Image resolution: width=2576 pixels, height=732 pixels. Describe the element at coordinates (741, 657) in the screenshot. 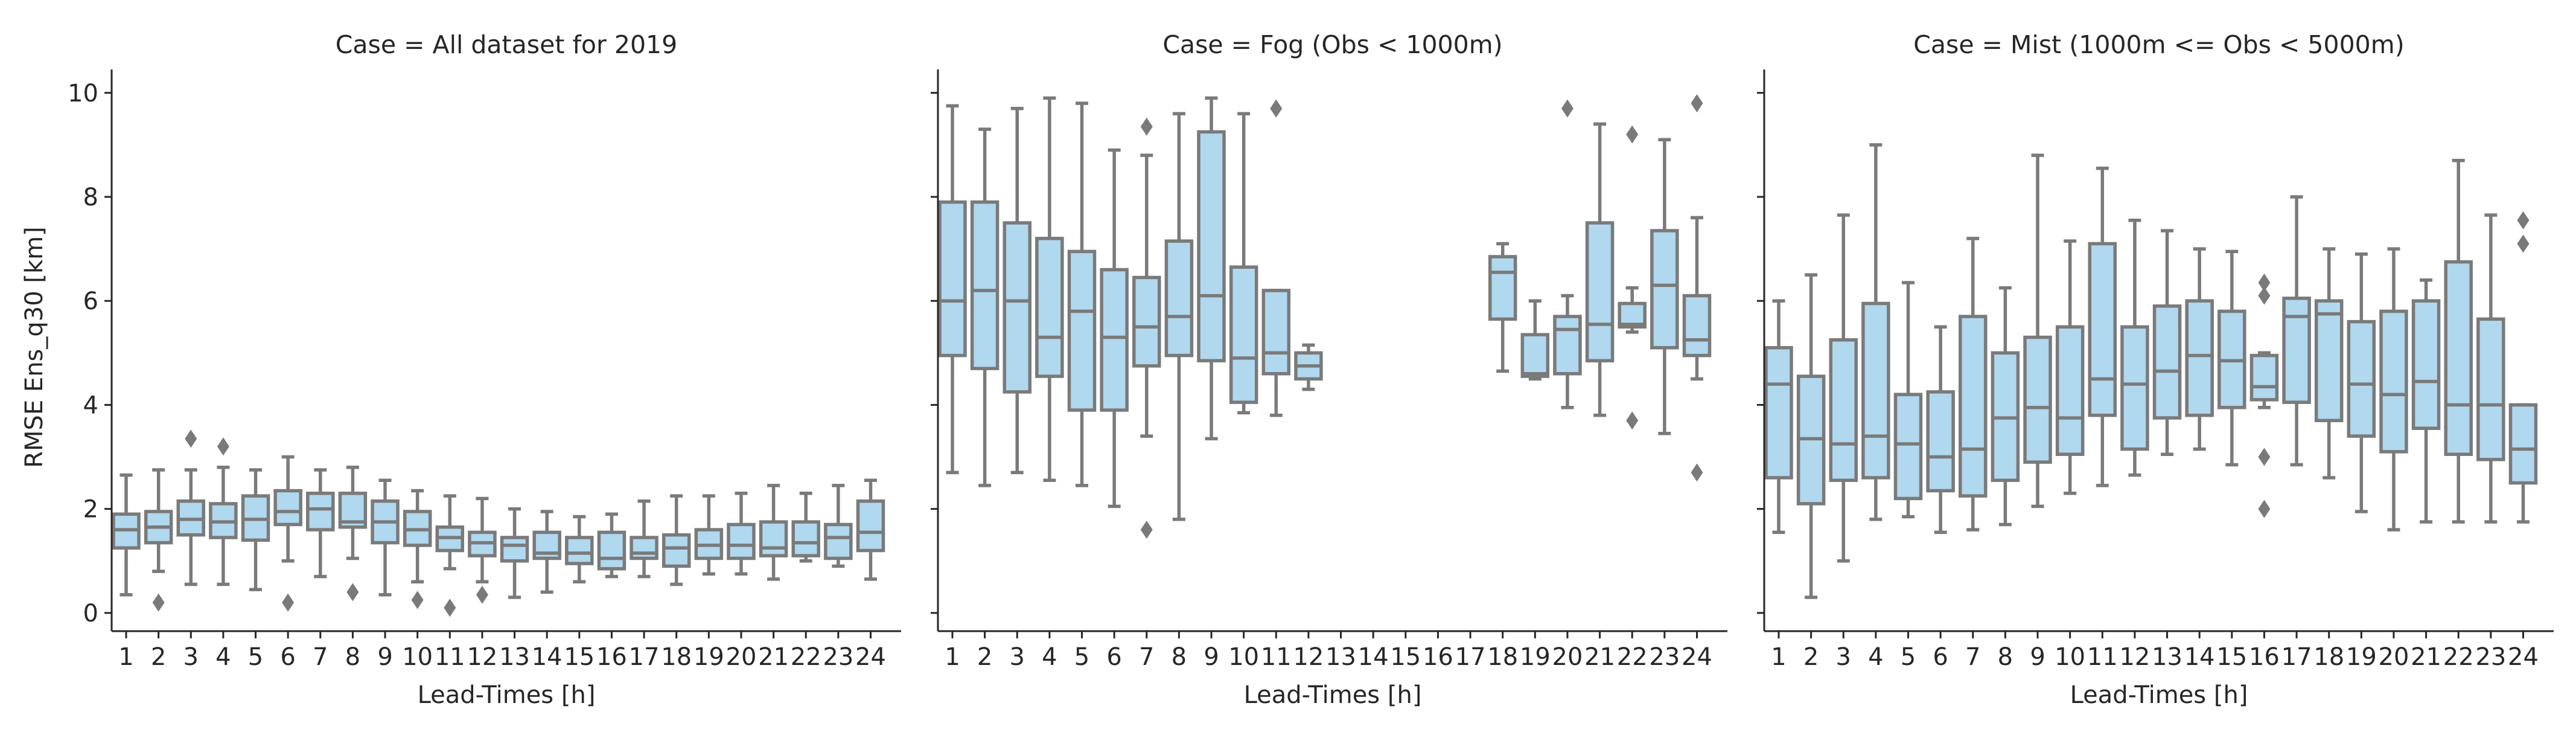

I see `x-tick-label: 20` at that location.